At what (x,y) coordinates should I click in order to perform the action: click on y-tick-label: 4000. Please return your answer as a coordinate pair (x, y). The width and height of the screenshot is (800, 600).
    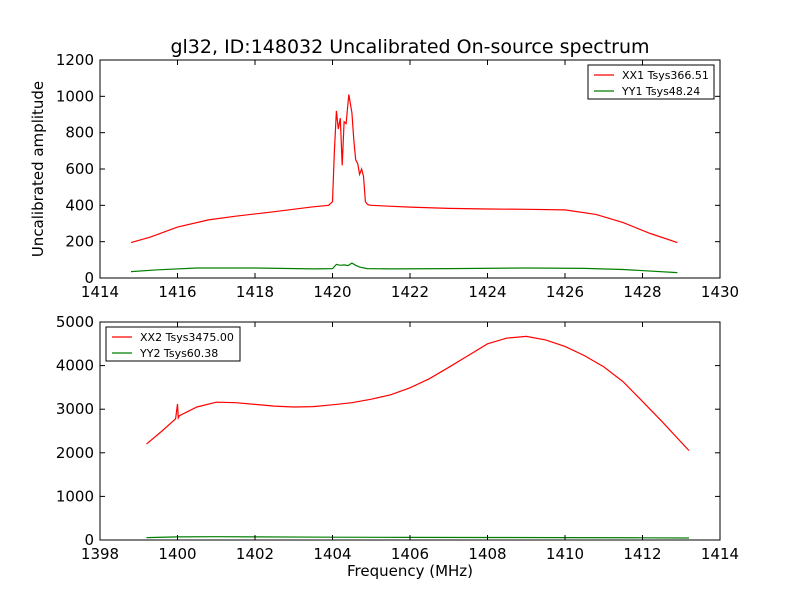
    Looking at the image, I should click on (75, 366).